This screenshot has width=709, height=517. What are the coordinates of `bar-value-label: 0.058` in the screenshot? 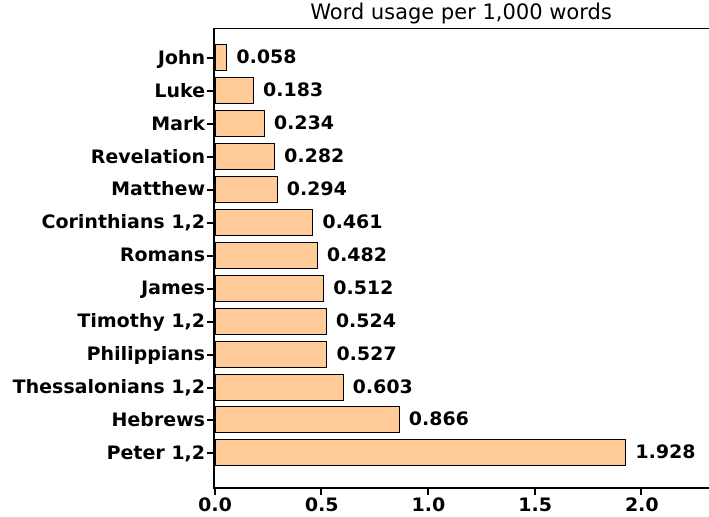 It's located at (266, 57).